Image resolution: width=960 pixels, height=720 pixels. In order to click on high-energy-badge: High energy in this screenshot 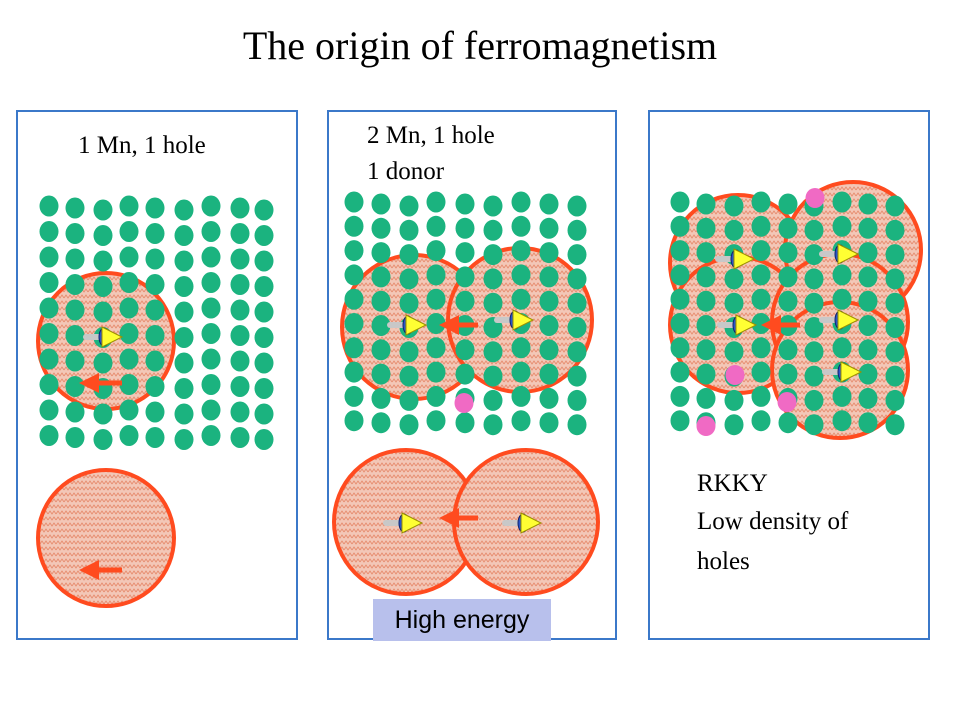, I will do `click(462, 620)`.